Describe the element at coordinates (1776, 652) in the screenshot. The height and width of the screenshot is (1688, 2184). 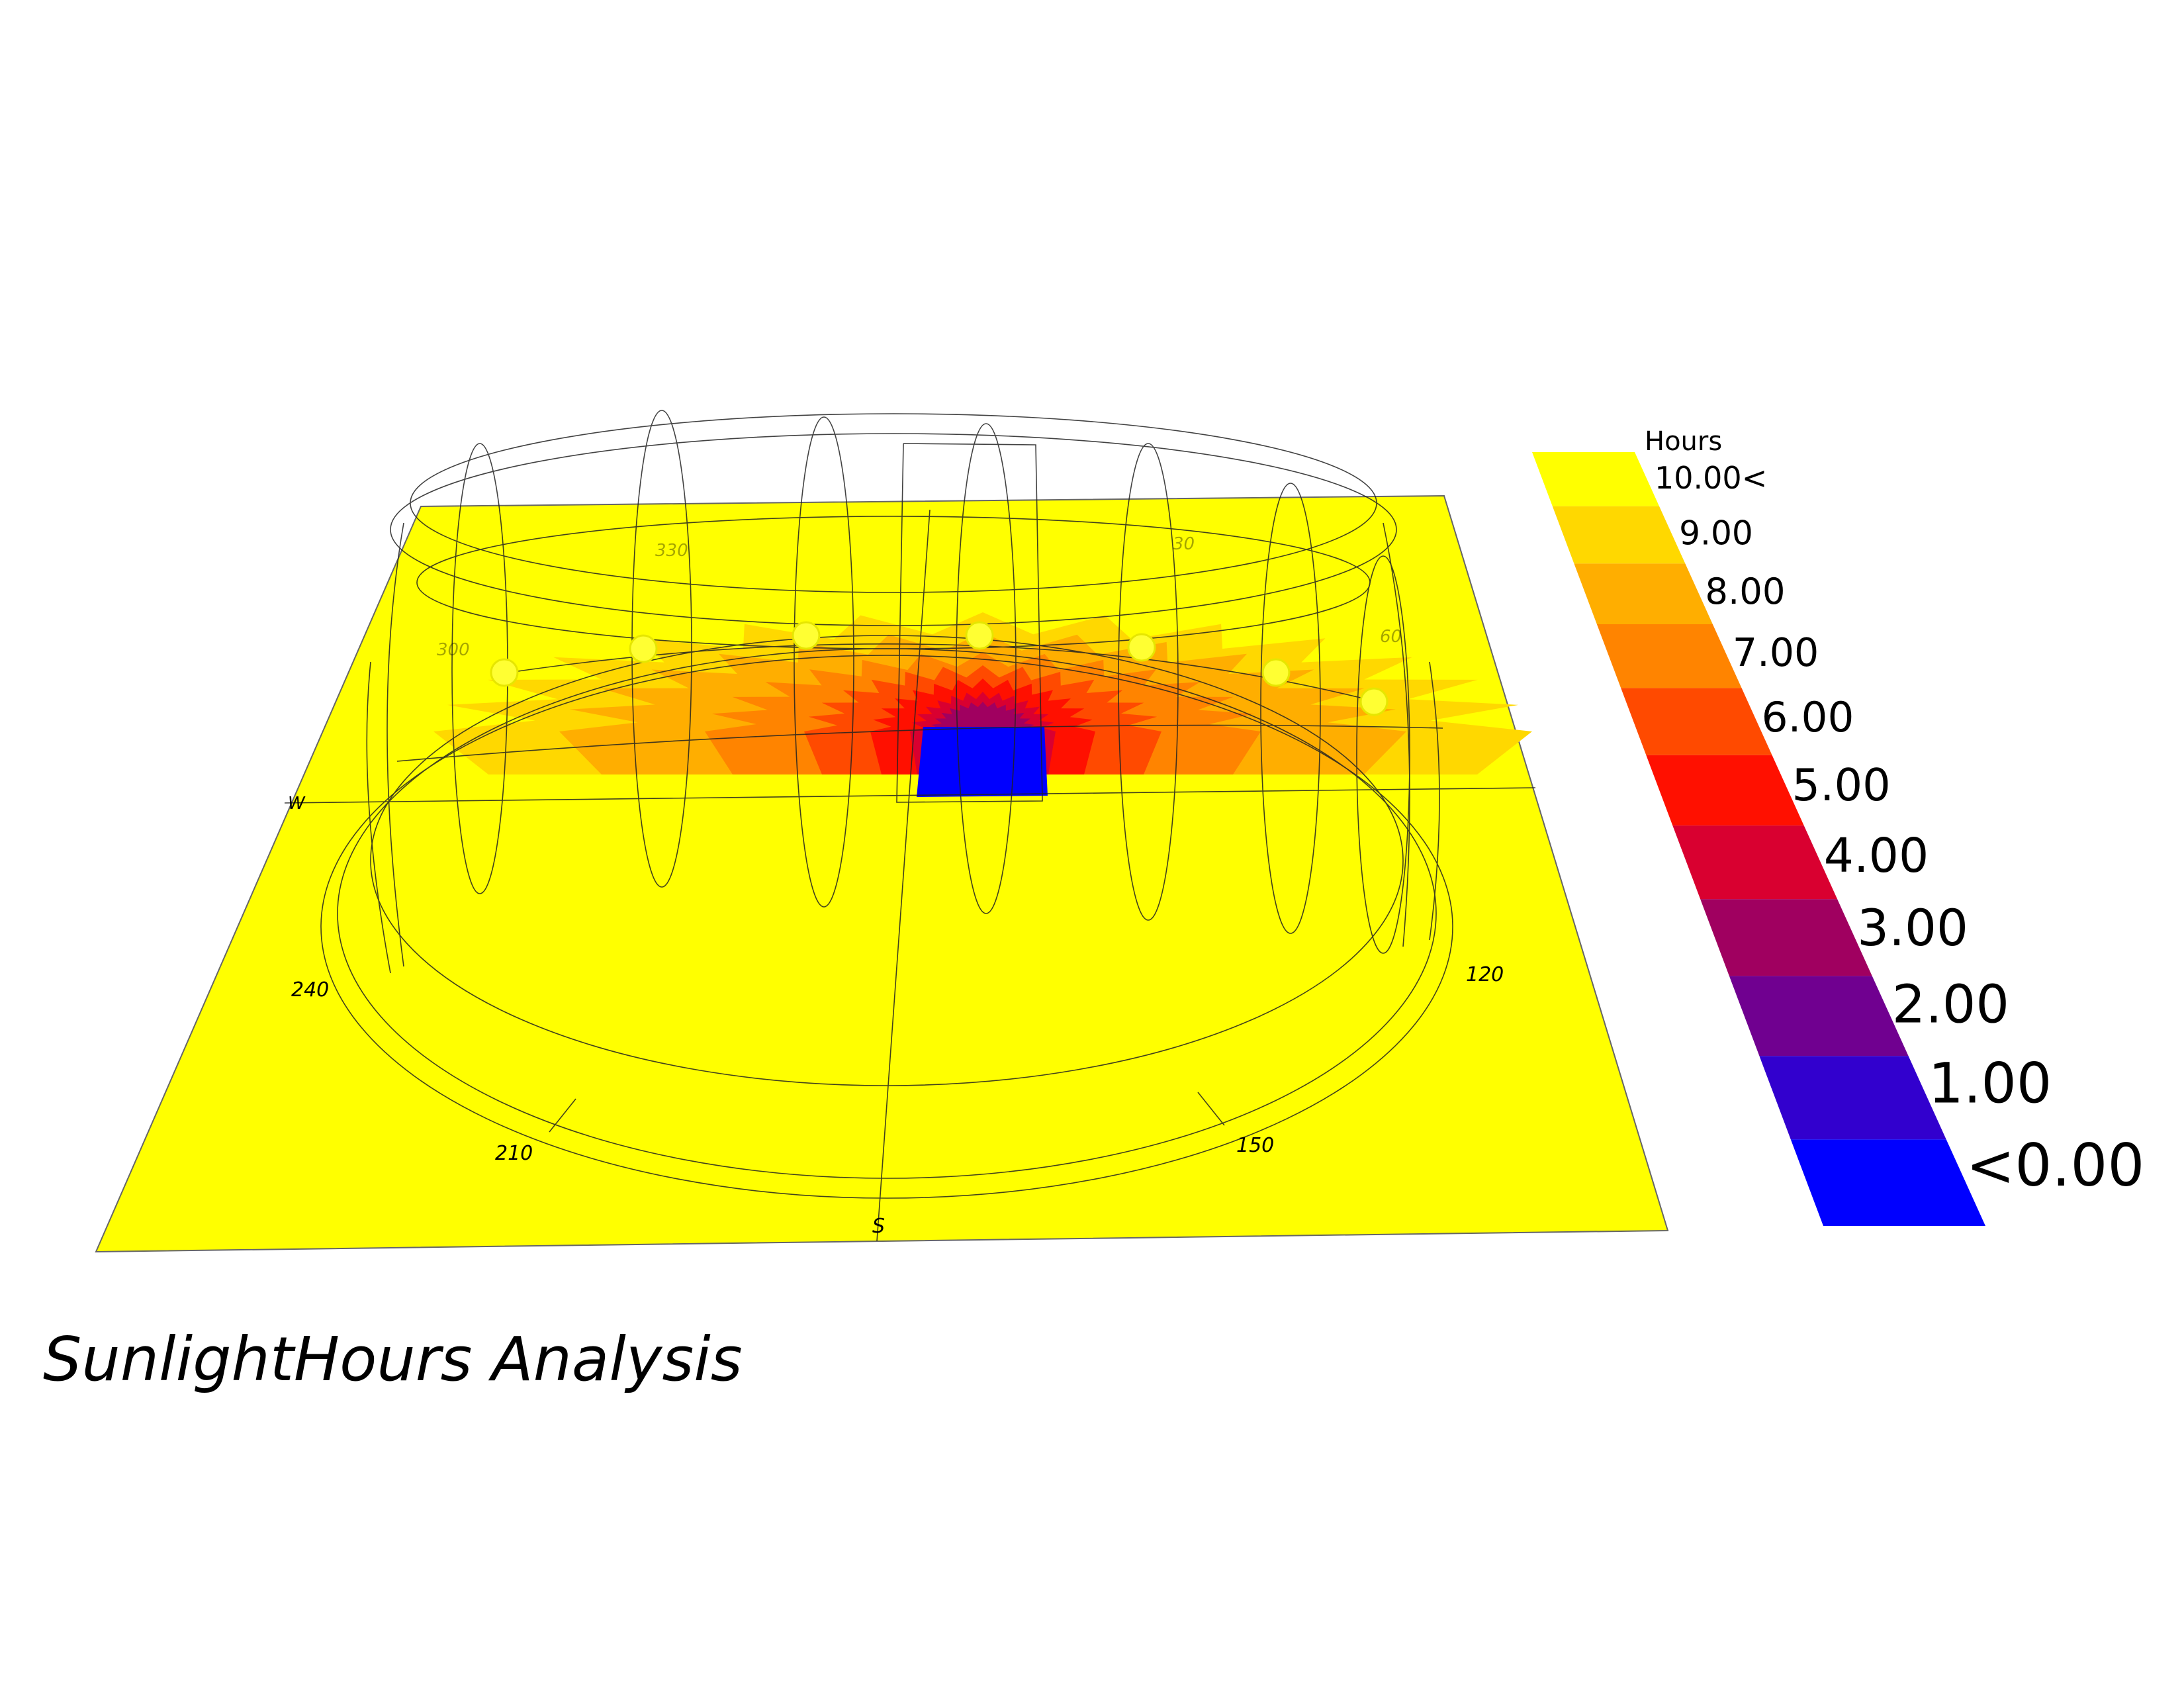
I see `legend-label-3: 7.00` at that location.